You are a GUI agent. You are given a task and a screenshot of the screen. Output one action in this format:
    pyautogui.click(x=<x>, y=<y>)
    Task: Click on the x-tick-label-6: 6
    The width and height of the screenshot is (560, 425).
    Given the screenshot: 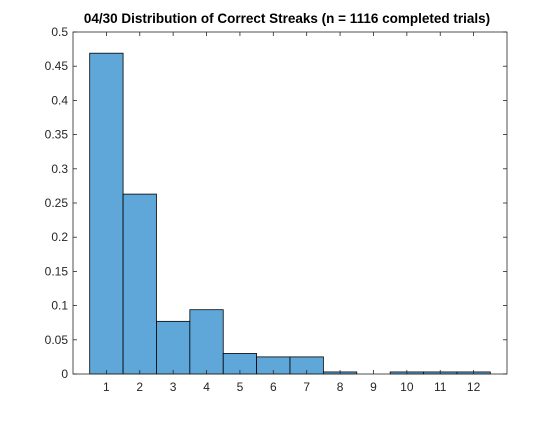 What is the action you would take?
    pyautogui.click(x=273, y=387)
    